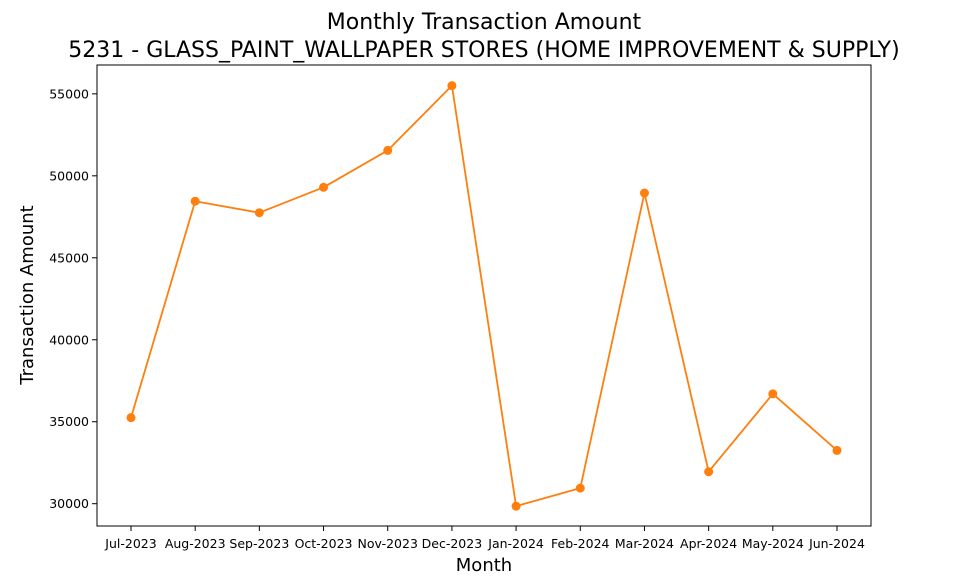 This screenshot has height=585, width=966. I want to click on x-tick-label: Feb-2024, so click(580, 543).